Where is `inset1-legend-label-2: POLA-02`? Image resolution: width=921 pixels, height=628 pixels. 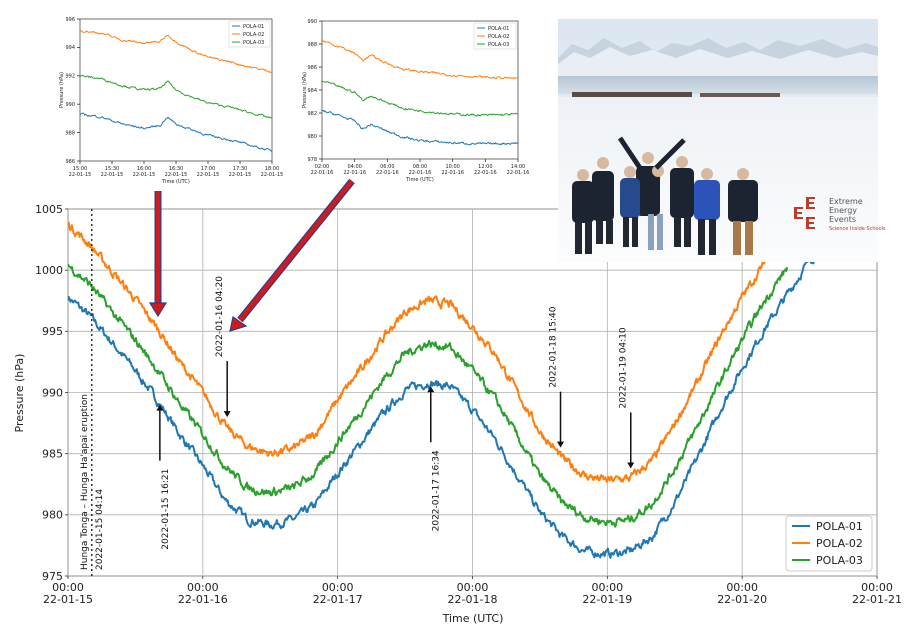
inset1-legend-label-2: POLA-02 is located at coordinates (253, 35).